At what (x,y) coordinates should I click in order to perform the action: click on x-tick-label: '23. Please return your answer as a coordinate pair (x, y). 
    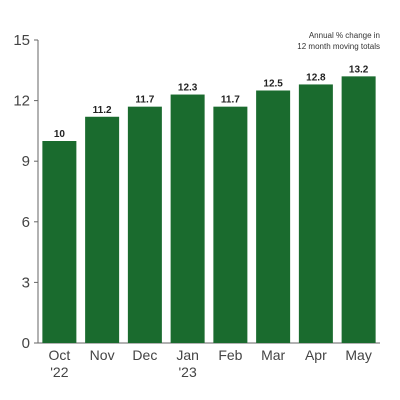
    Looking at the image, I should click on (188, 372).